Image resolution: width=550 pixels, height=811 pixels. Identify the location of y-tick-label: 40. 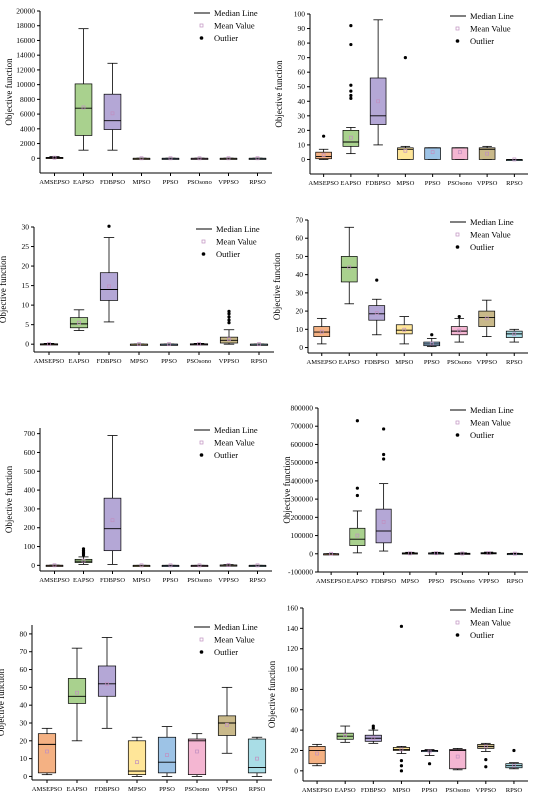
(300, 274).